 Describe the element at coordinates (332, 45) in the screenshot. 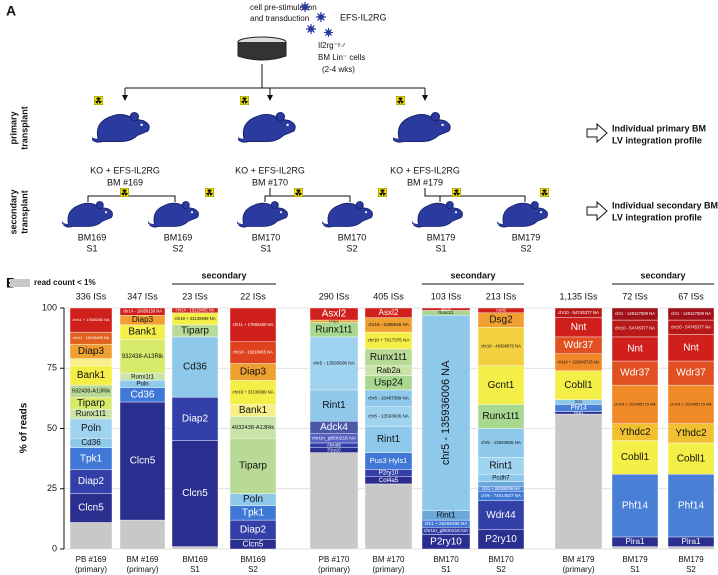

I see `donor-text: Il2rg⁻ʸ♂` at that location.